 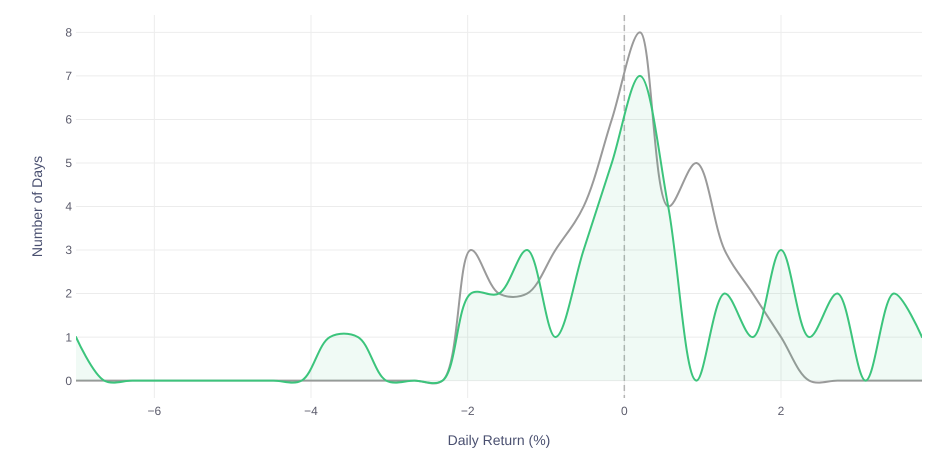 I want to click on y-tick-label: 6, so click(x=68, y=119).